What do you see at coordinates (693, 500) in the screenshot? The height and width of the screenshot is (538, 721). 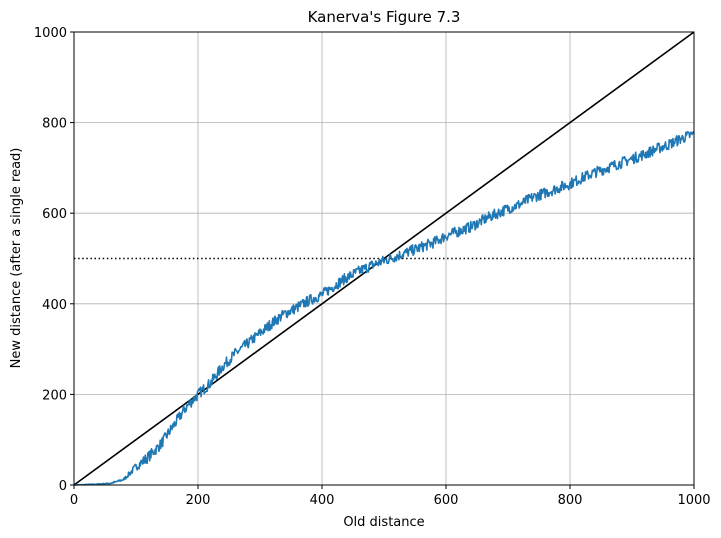 I see `x-tick-label: 1000` at bounding box center [693, 500].